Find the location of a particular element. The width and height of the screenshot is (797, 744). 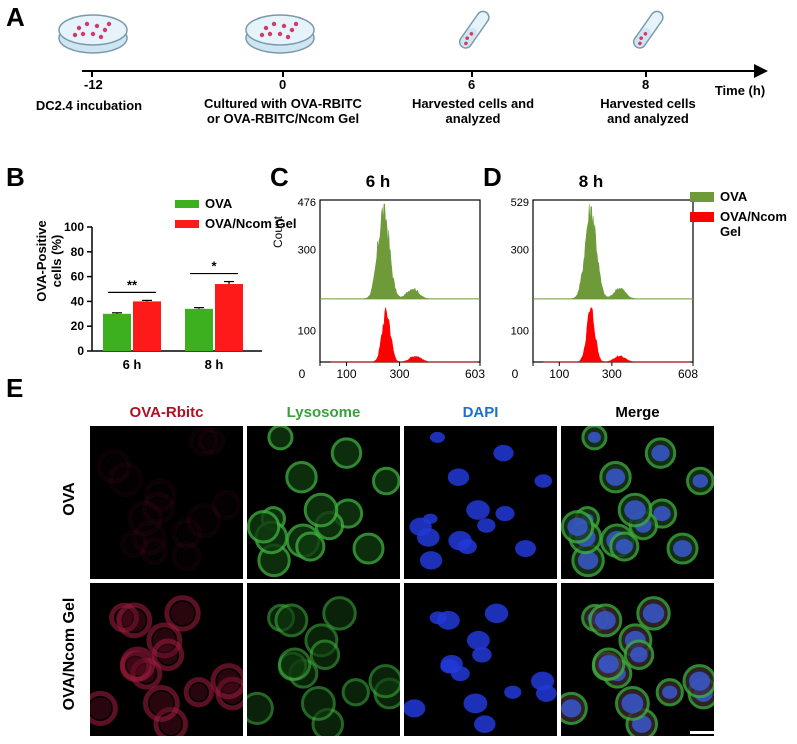

y-tick-label: 40 is located at coordinates (78, 301).